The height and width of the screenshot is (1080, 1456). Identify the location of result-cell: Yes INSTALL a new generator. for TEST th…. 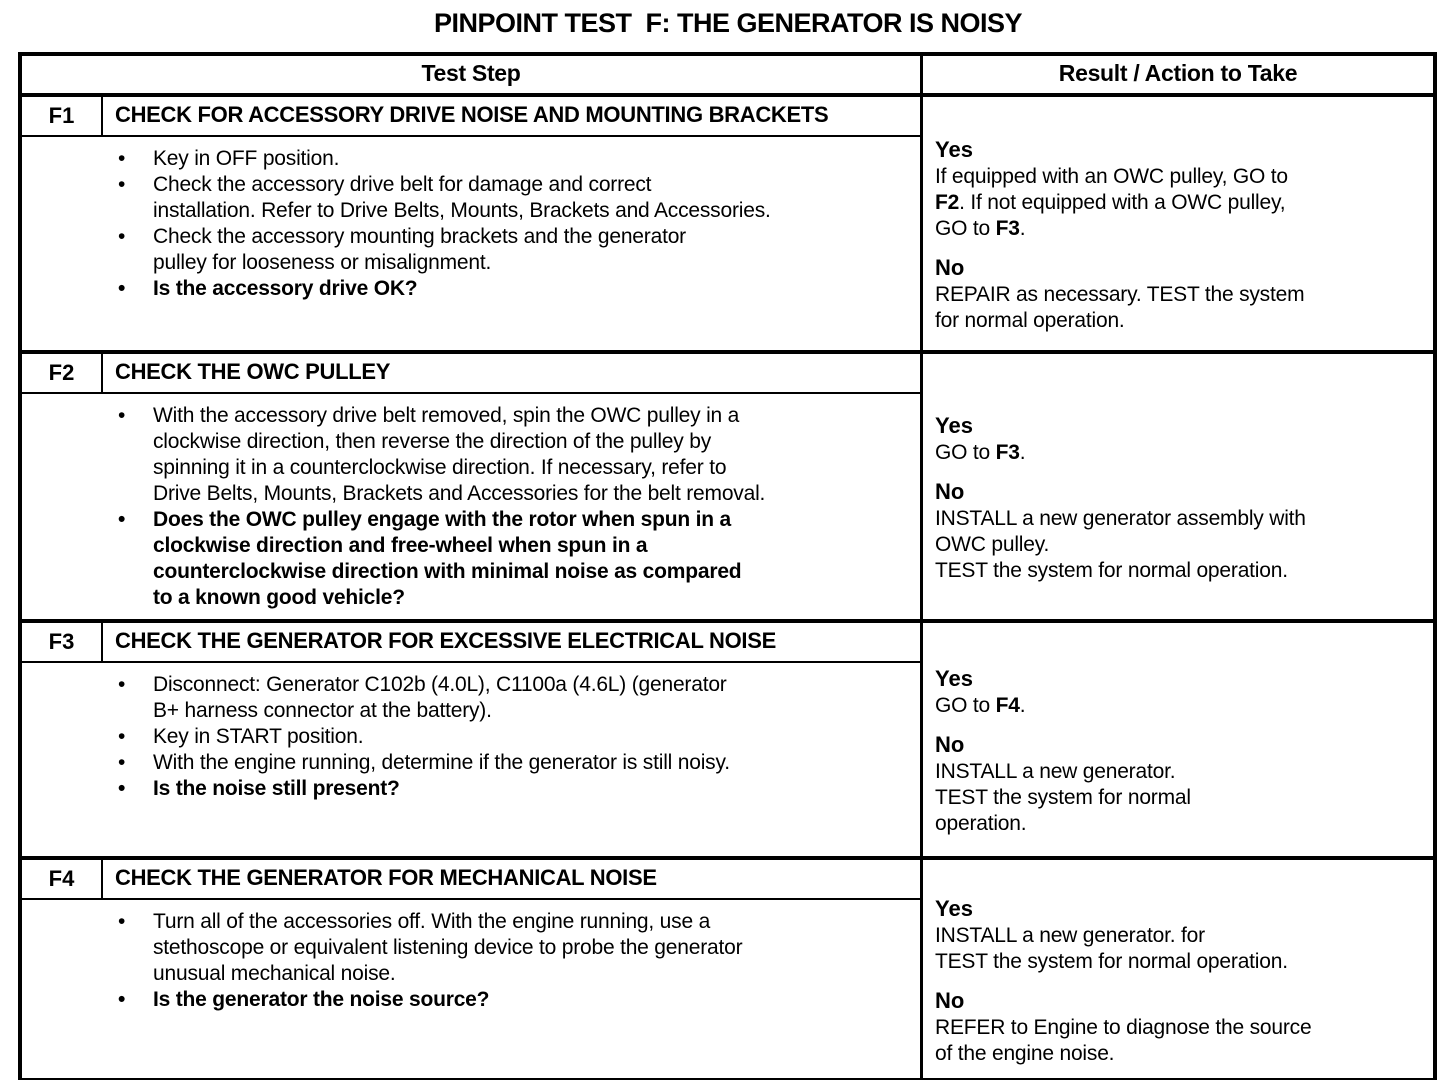
(1176, 969).